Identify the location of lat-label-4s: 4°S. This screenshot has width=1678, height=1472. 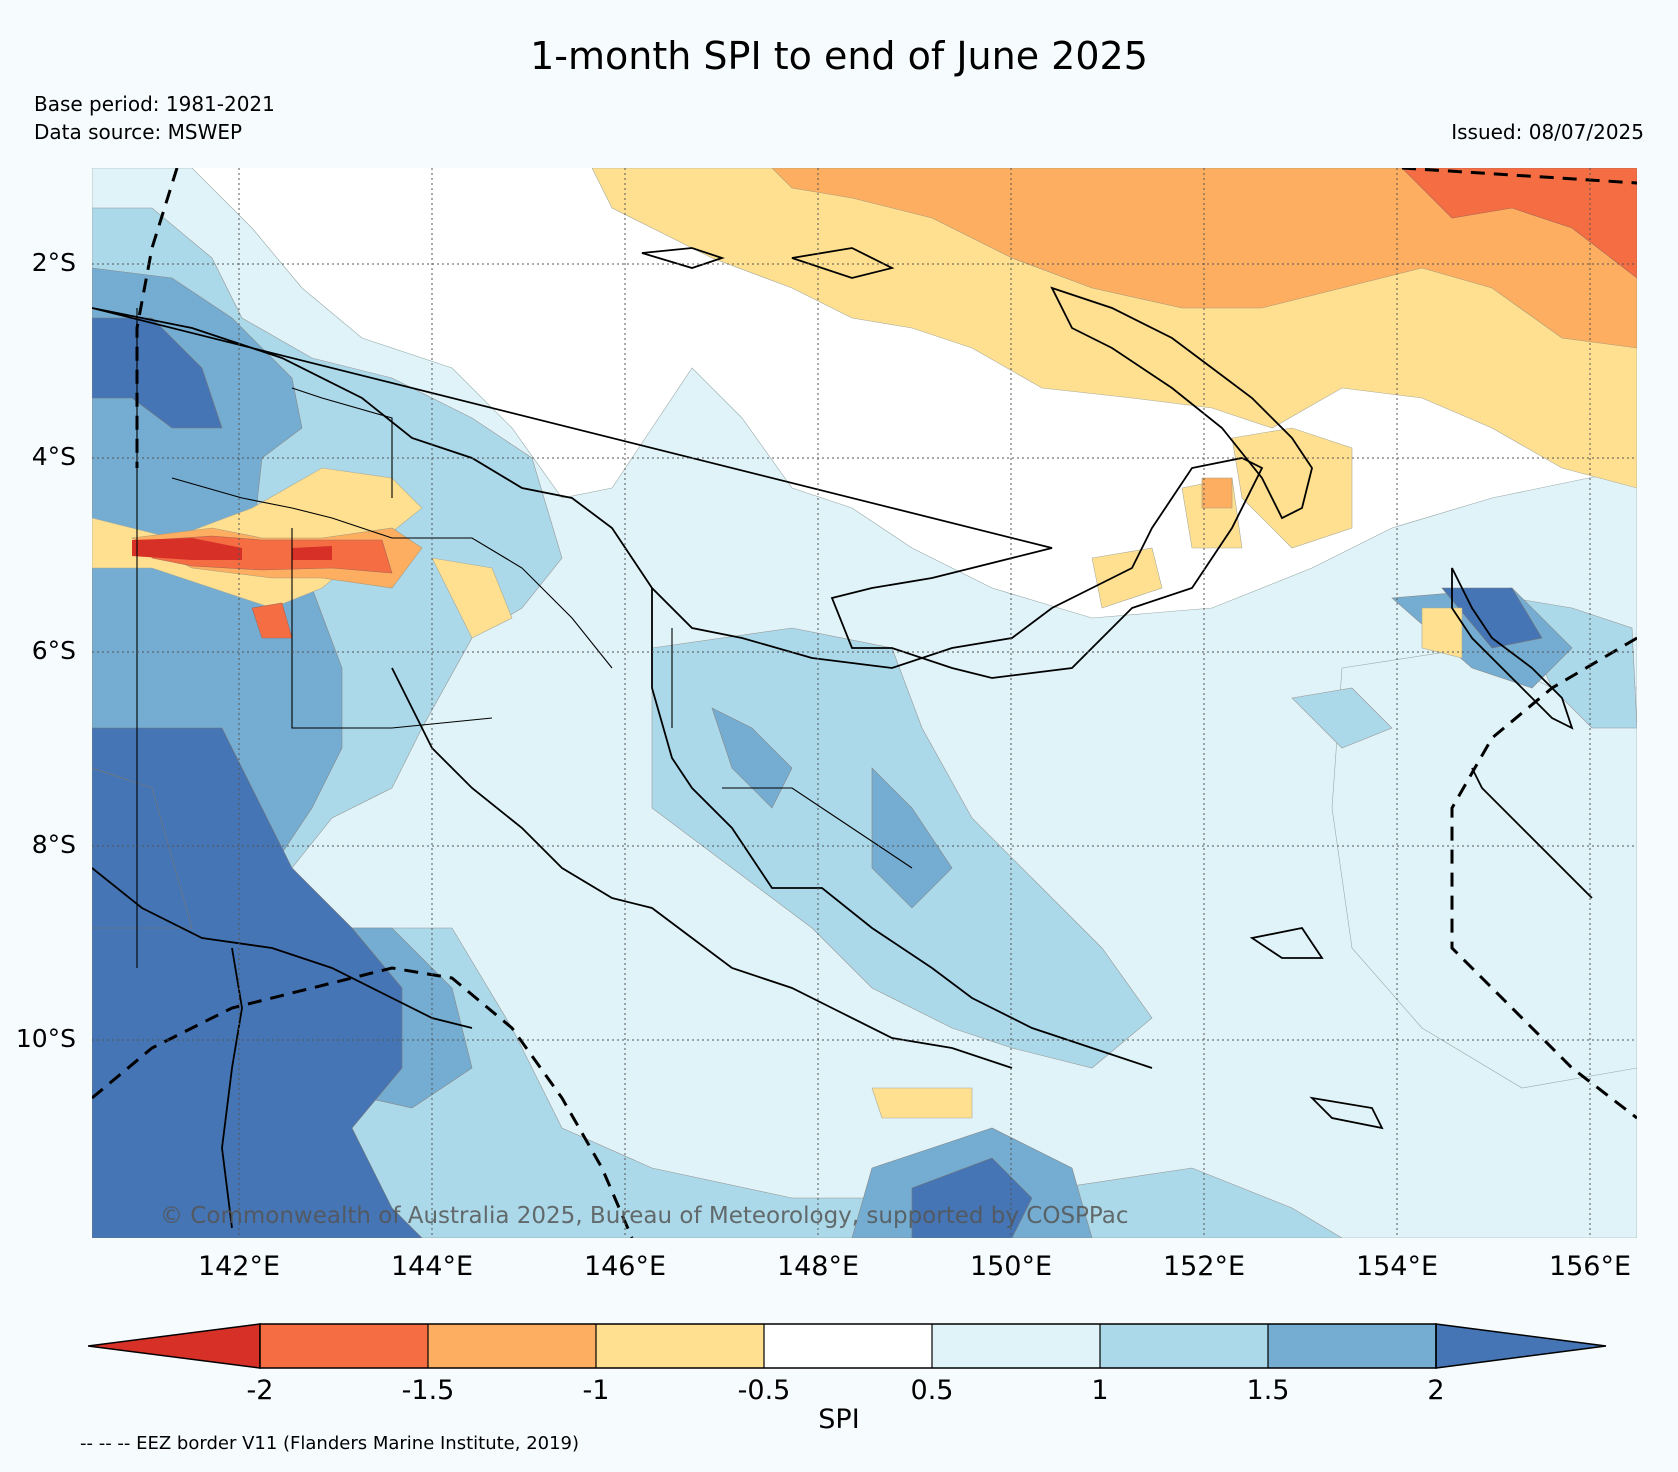
(53, 456).